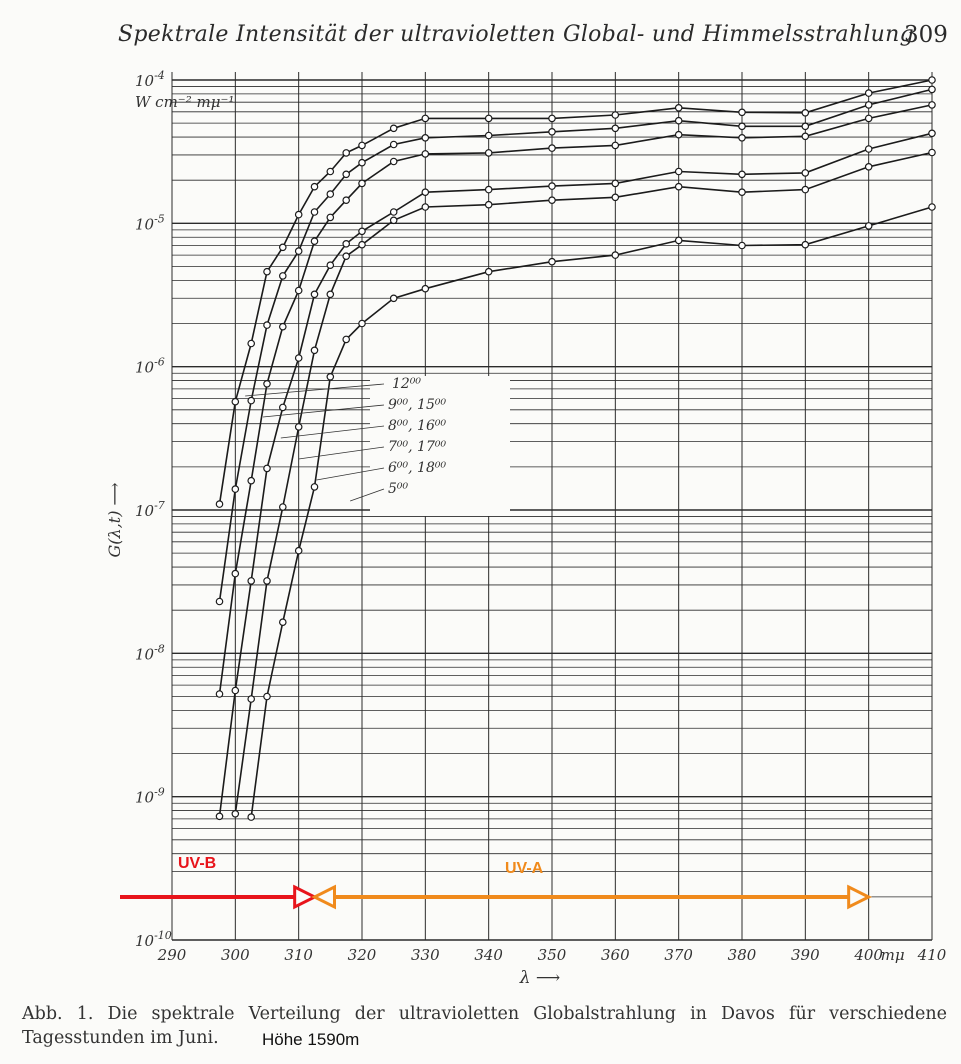 Image resolution: width=961 pixels, height=1064 pixels. What do you see at coordinates (150, 509) in the screenshot?
I see `y-tick-label: 10⁻⁷` at bounding box center [150, 509].